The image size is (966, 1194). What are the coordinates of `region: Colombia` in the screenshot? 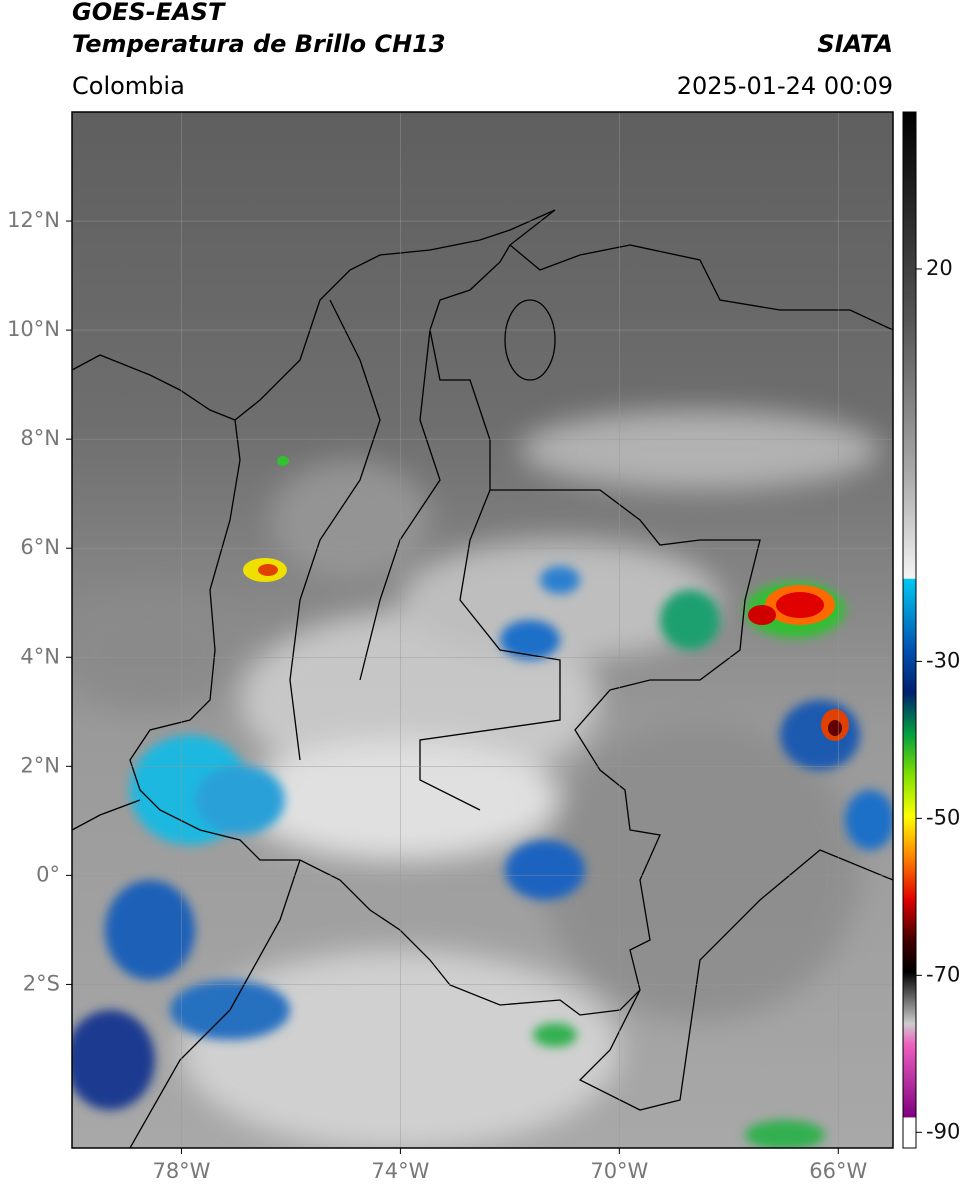 It's located at (128, 86).